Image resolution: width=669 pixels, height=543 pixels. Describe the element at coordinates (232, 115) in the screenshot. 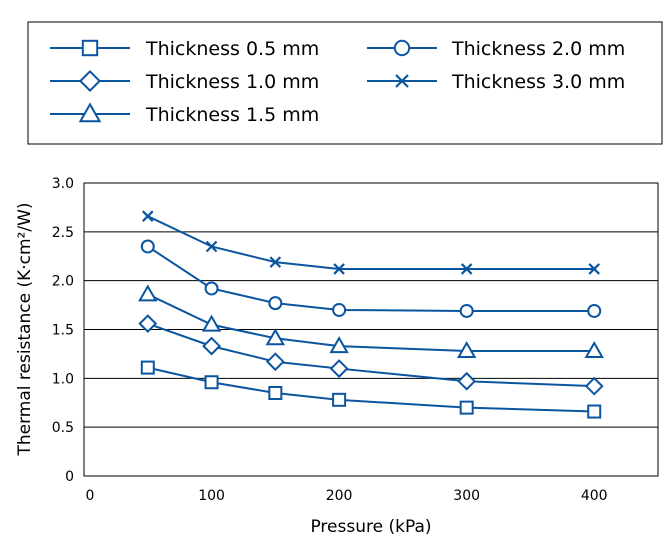

I see `legend-label: Thickness 1.5 mm` at that location.